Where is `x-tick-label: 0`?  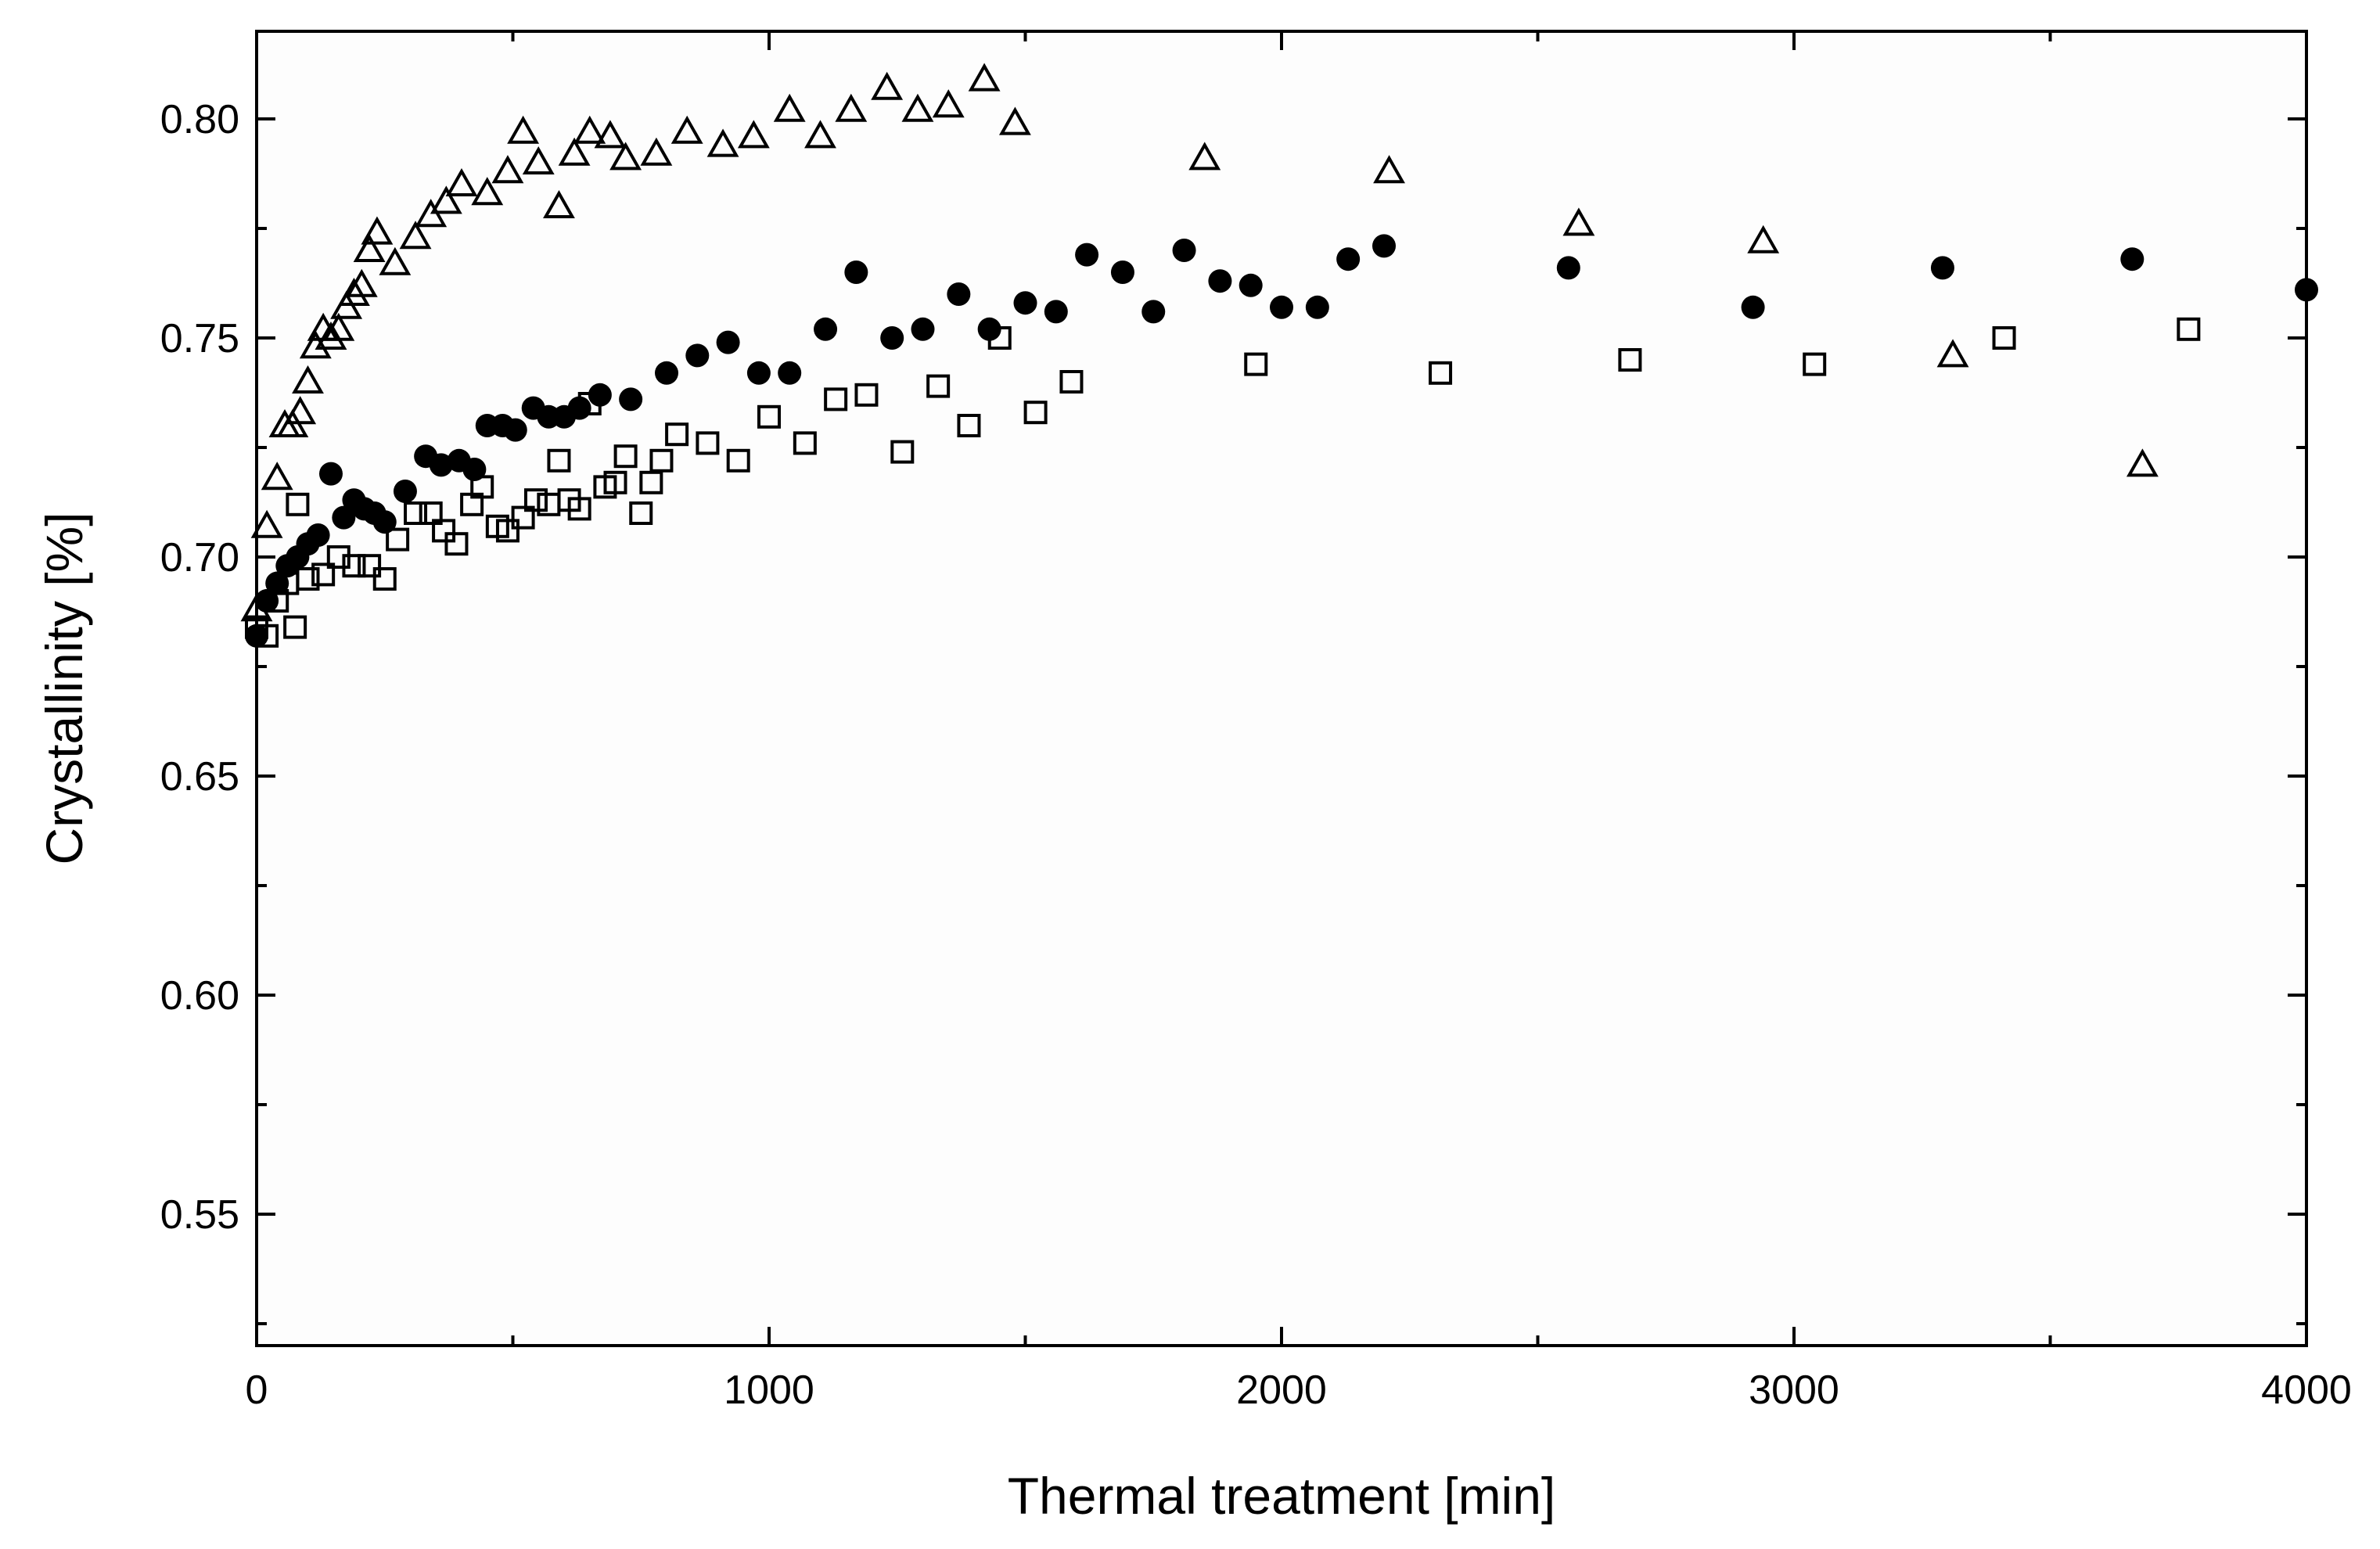
x-tick-label: 0 is located at coordinates (257, 1390).